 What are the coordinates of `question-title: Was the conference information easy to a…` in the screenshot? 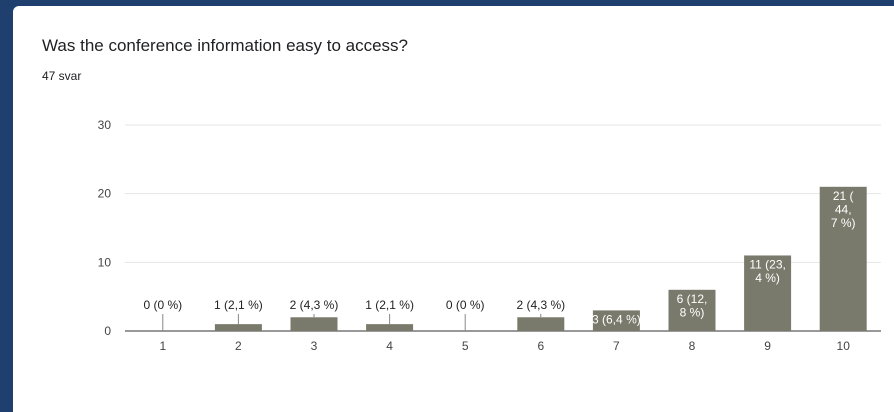 It's located at (225, 45).